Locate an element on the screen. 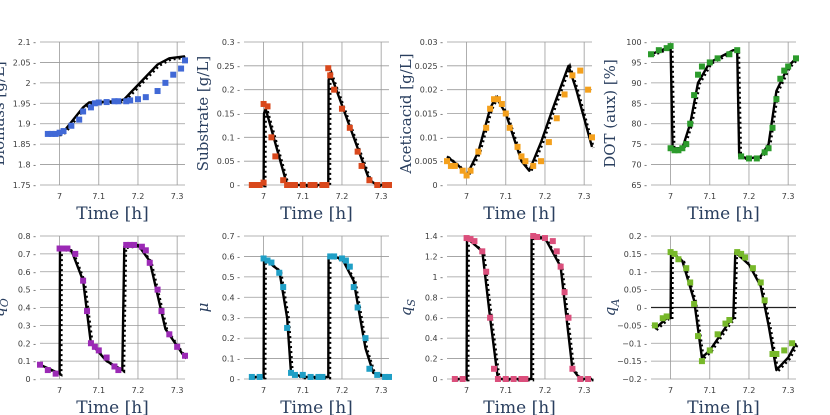  y-axis-title: qO is located at coordinates (5, 307).